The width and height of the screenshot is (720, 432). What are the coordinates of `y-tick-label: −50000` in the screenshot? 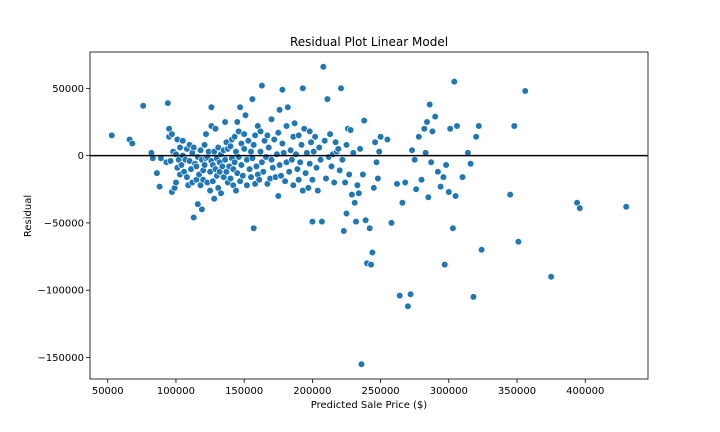 It's located at (64, 223).